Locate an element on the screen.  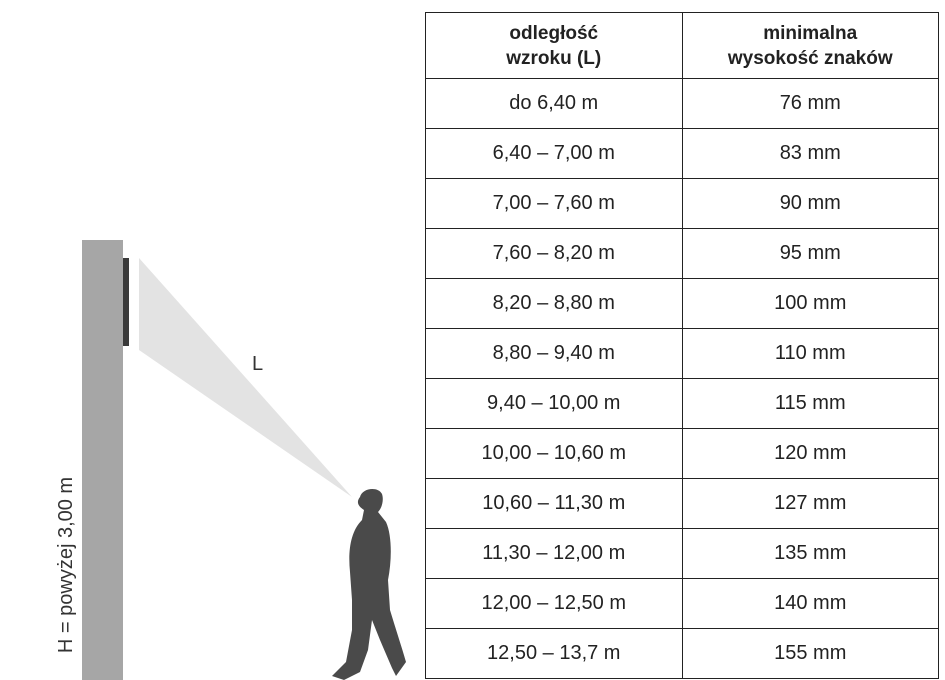
distance-cell: do 6,40 m is located at coordinates (554, 103).